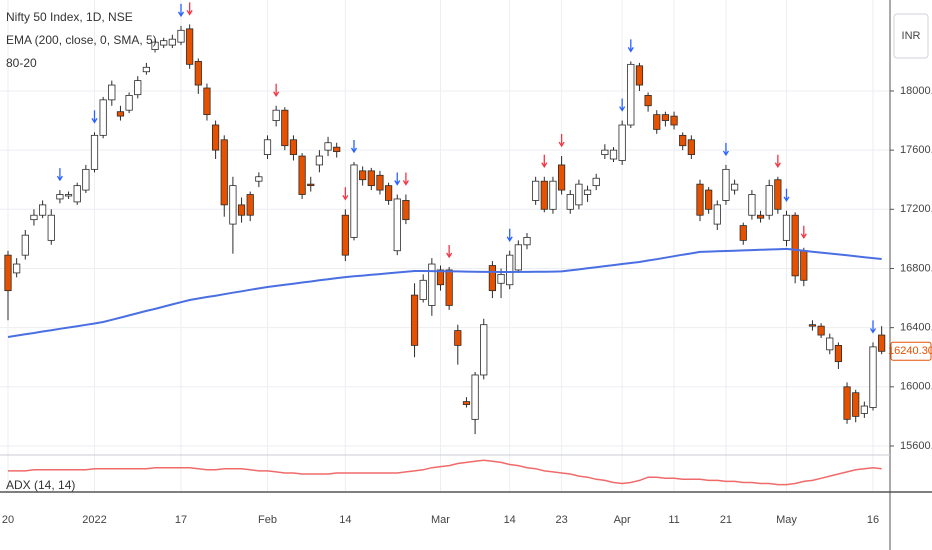 The height and width of the screenshot is (550, 932). Describe the element at coordinates (510, 520) in the screenshot. I see `x-tick-label: 14` at that location.